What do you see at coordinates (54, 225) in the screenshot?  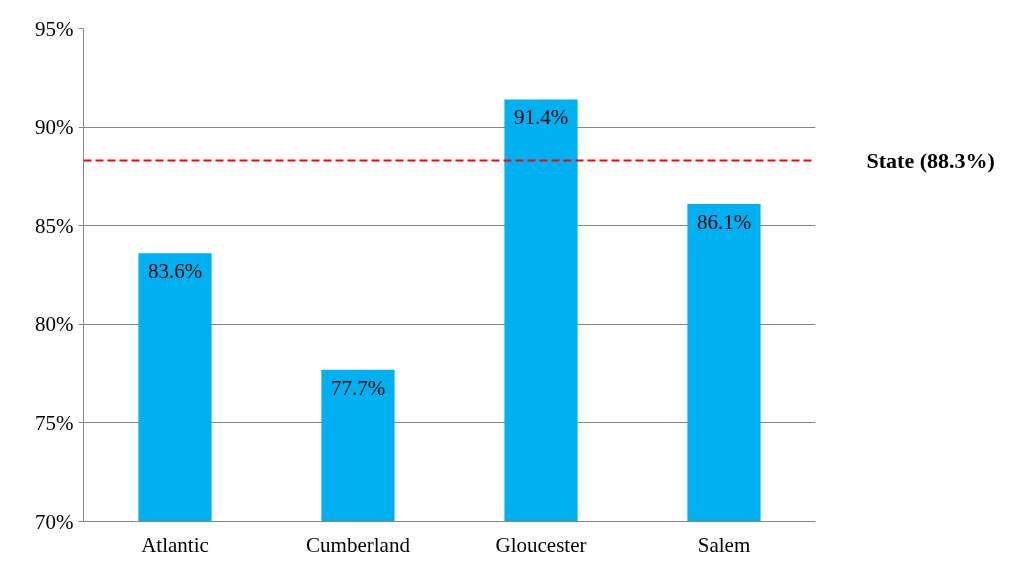 I see `y-tick-label: 85%` at bounding box center [54, 225].